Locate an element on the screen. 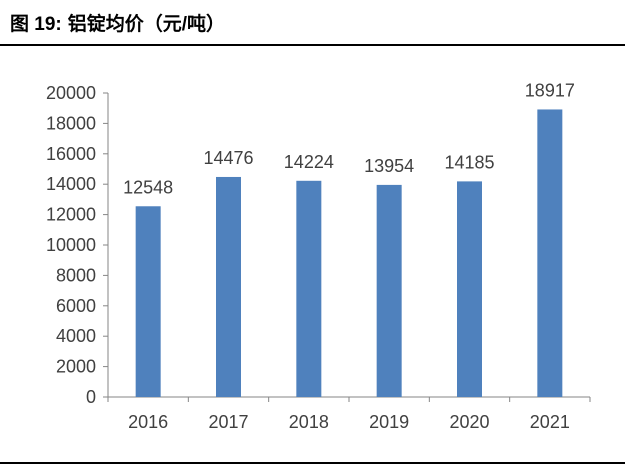  x-tick-label: 2017 is located at coordinates (228, 422).